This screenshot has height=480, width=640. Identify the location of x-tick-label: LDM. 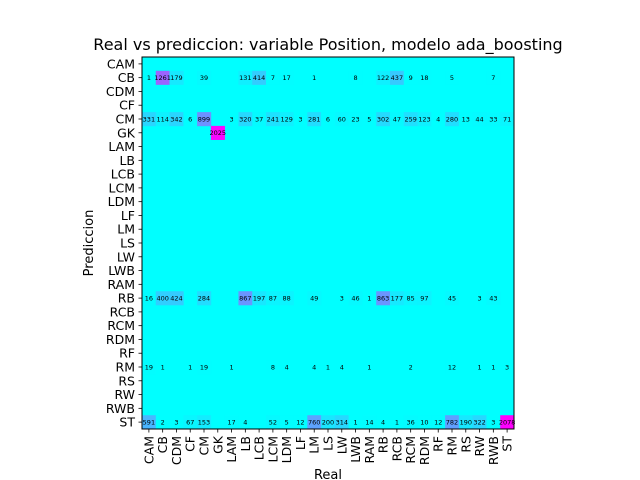
(286, 449).